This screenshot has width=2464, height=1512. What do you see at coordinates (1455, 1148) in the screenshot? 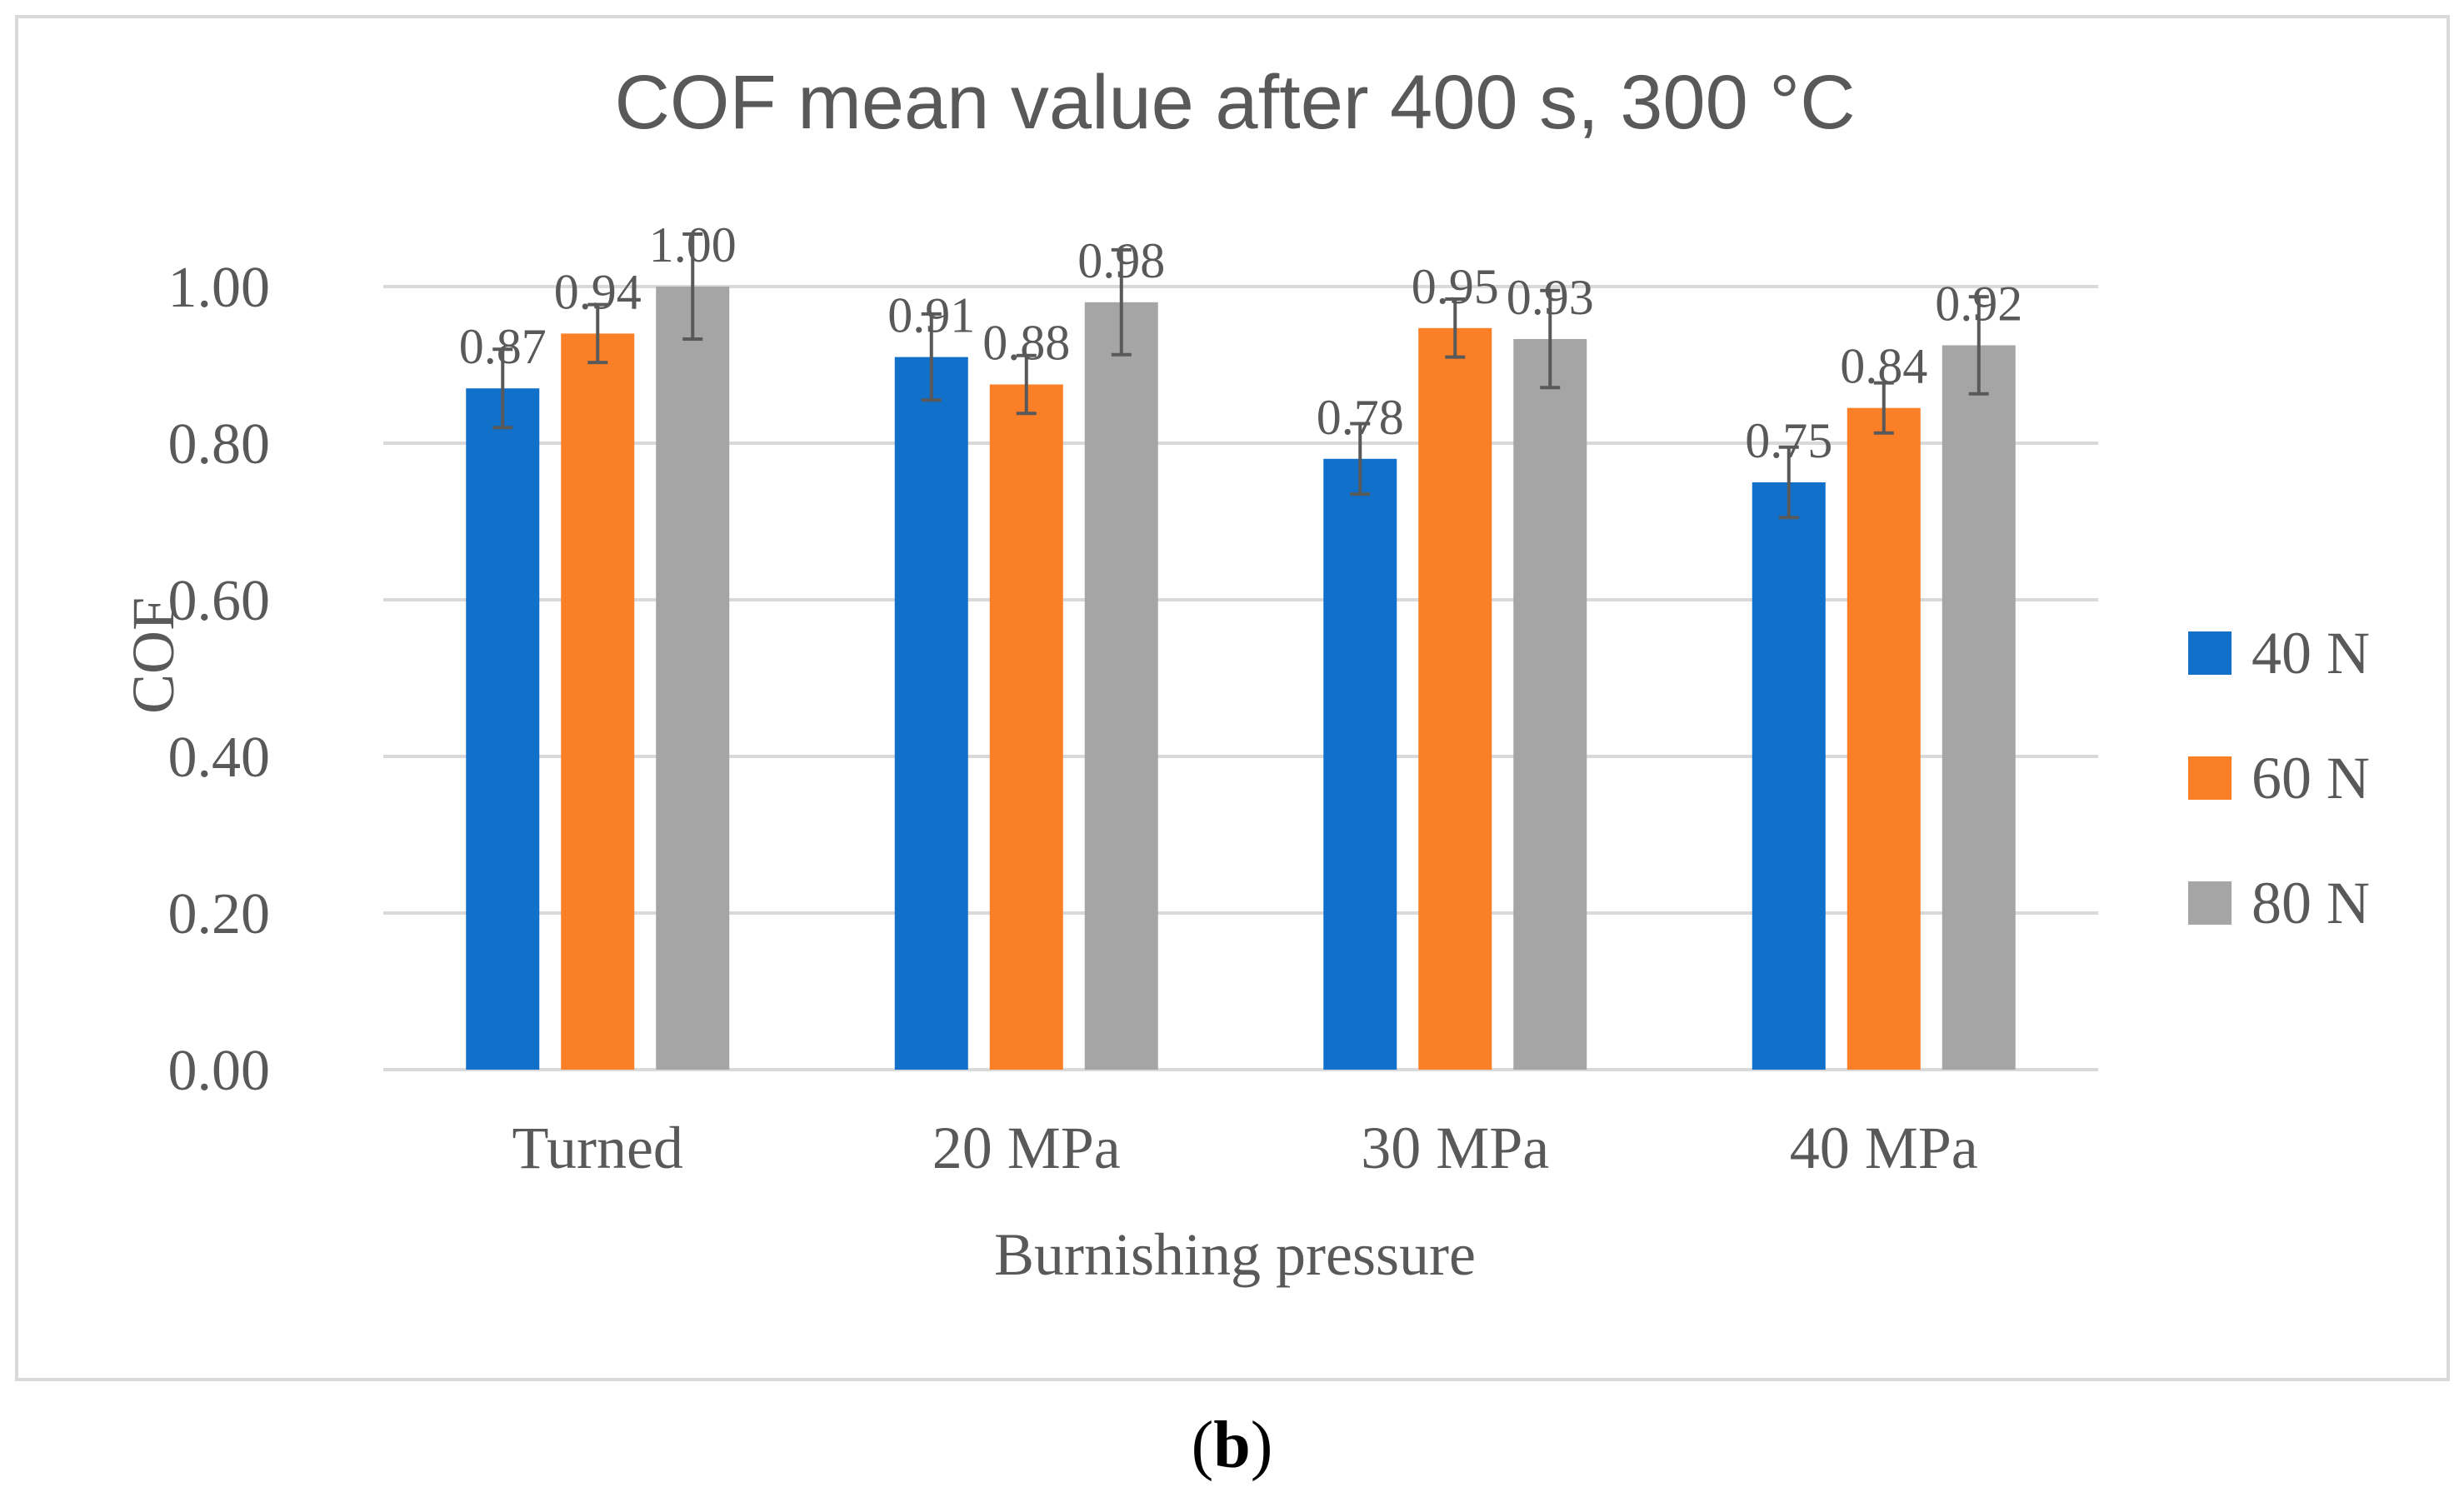
I see `x-tick-label: 30 MPa` at bounding box center [1455, 1148].